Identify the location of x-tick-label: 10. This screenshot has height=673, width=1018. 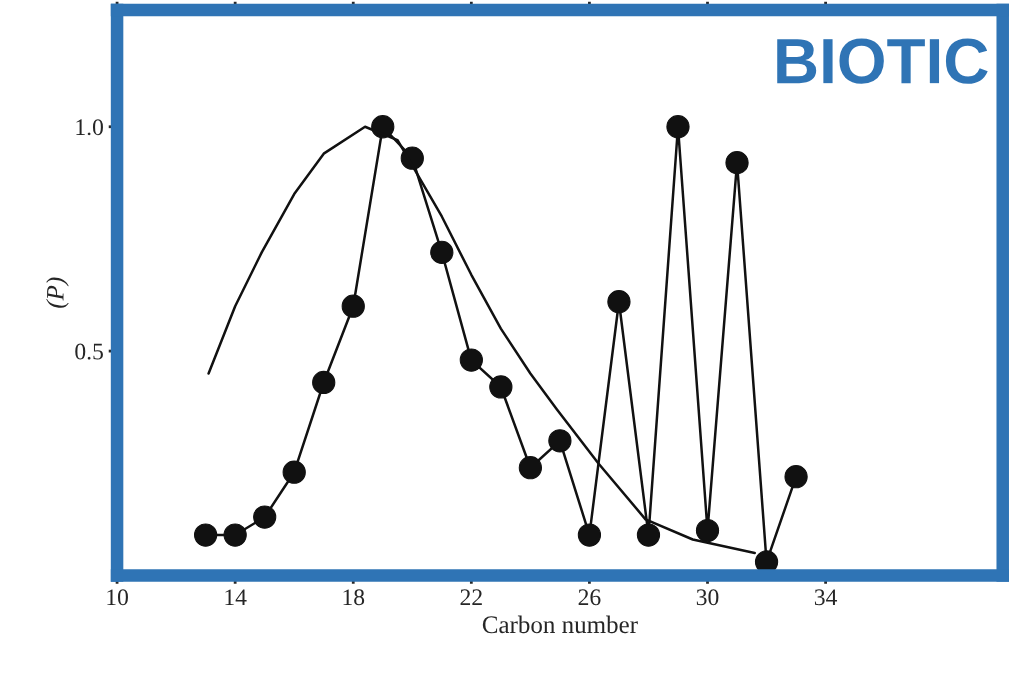
(117, 597).